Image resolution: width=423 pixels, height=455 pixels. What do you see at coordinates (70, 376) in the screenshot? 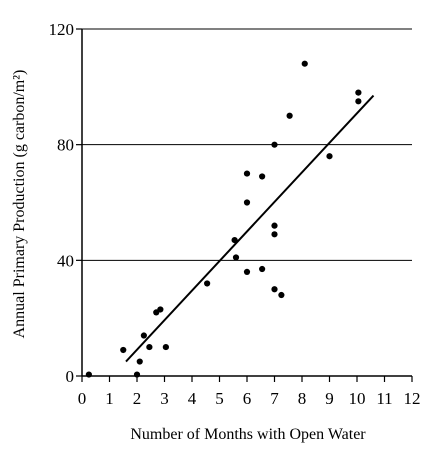
I see `y-tick-label: 0` at bounding box center [70, 376].